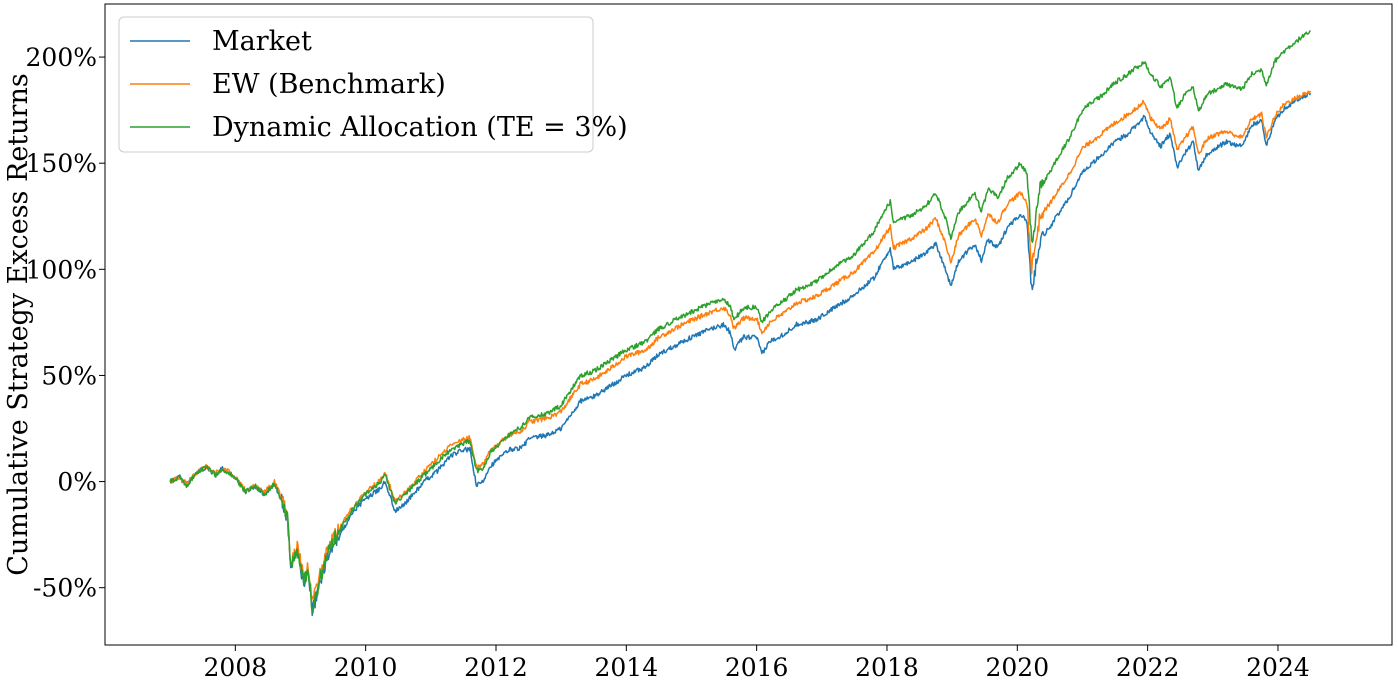 The width and height of the screenshot is (1398, 681). Describe the element at coordinates (61, 269) in the screenshot. I see `y-tick-label: 100%` at that location.